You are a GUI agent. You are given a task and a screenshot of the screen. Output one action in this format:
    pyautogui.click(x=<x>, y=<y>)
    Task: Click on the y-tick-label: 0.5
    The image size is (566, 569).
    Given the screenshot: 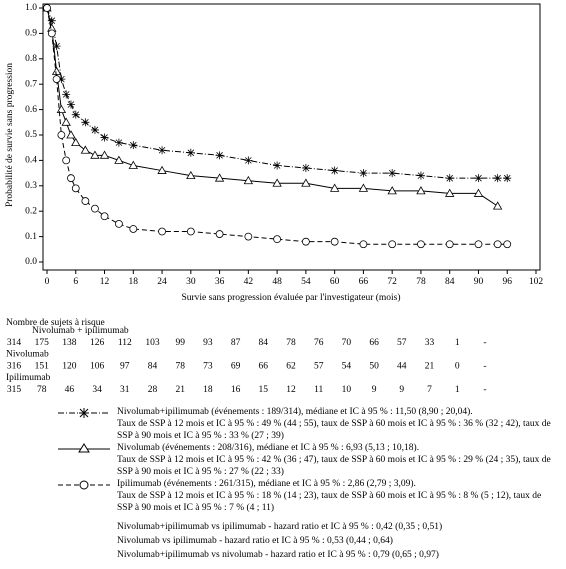 What is the action you would take?
    pyautogui.click(x=31, y=135)
    